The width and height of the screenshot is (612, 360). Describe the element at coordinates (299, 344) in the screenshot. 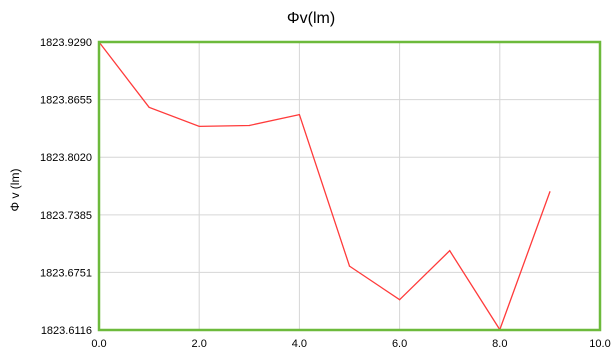

I see `x-tick-label: 4.0` at that location.